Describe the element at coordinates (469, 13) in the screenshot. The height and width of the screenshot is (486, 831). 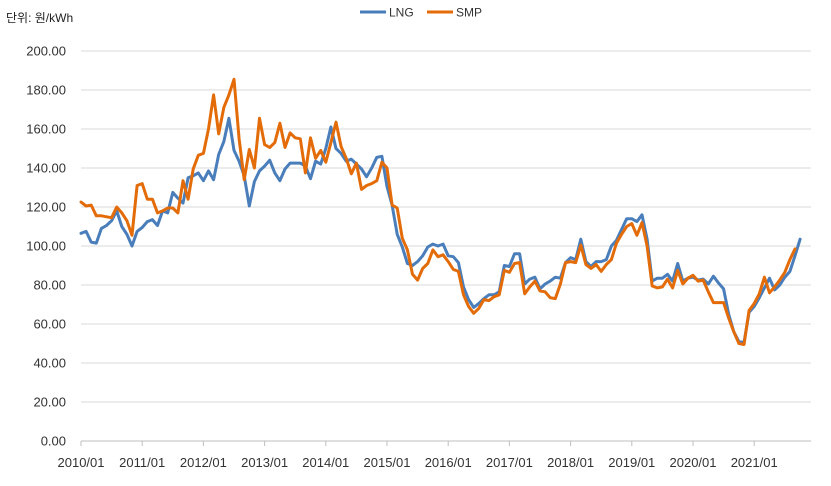
I see `legend-label-smp: SMP` at that location.